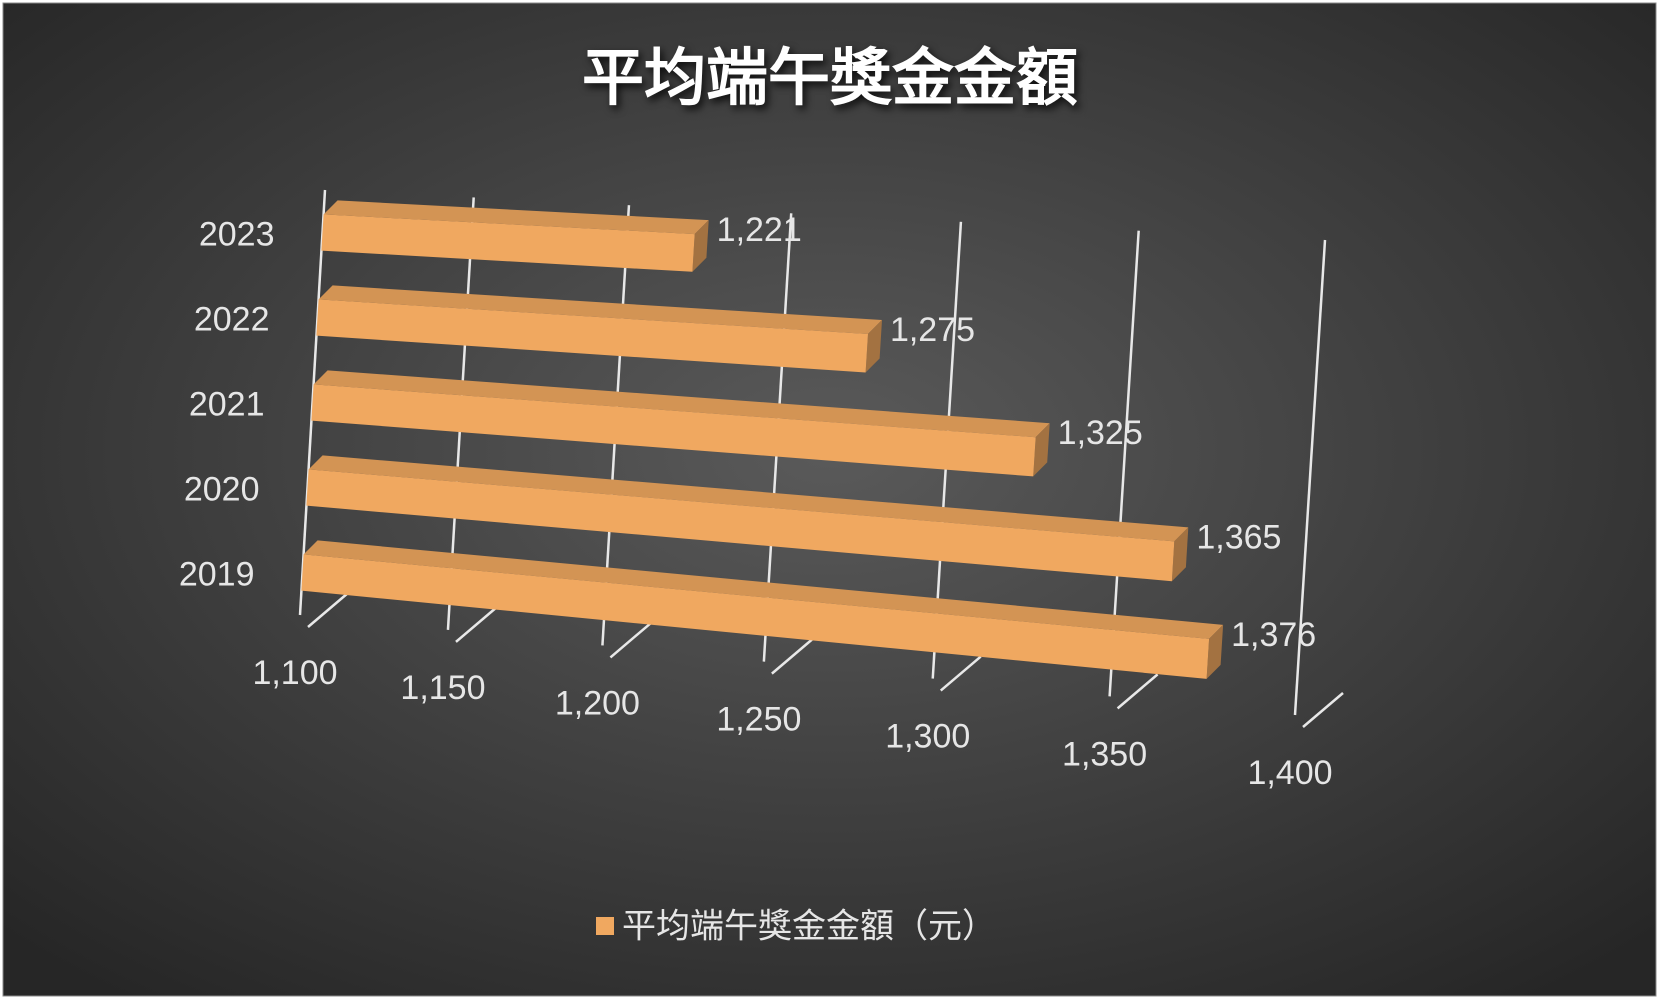  I want to click on value-label: 1,275, so click(932, 330).